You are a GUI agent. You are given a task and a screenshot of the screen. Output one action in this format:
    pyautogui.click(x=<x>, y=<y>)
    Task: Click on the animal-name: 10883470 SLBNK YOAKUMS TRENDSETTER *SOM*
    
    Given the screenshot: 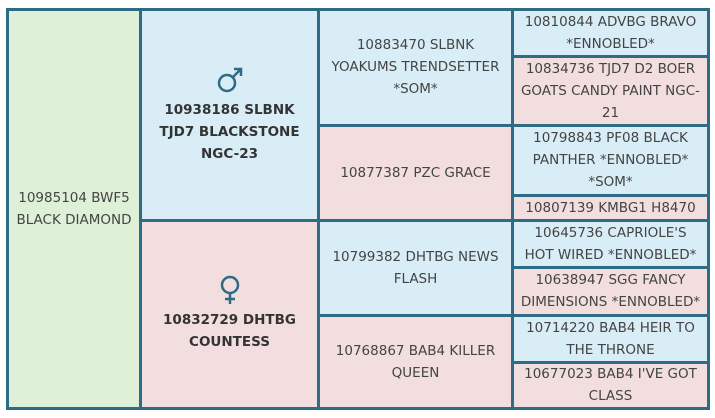 What is the action you would take?
    pyautogui.click(x=415, y=67)
    